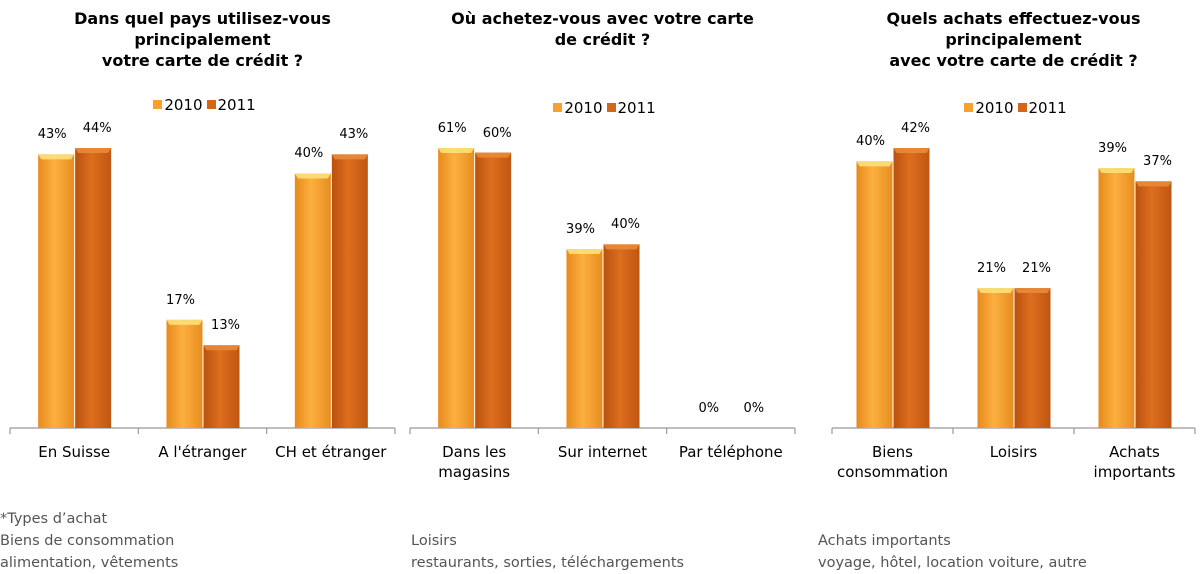  I want to click on value-label: 60%, so click(497, 133).